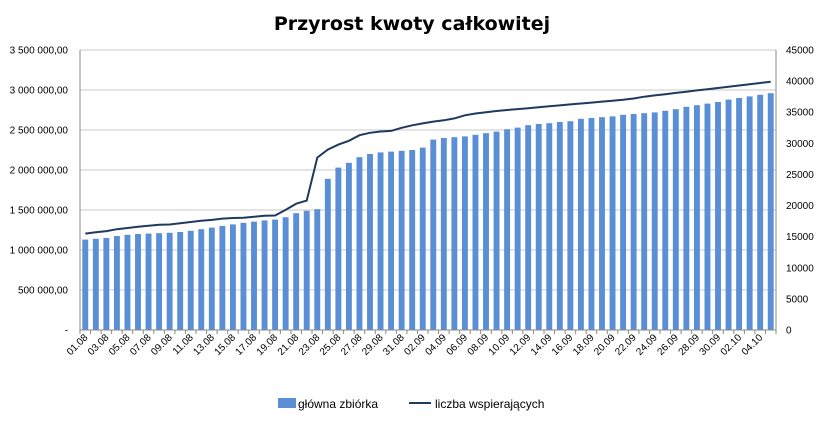 This screenshot has height=429, width=825. I want to click on x-axis-tick-label: 08.09, so click(479, 345).